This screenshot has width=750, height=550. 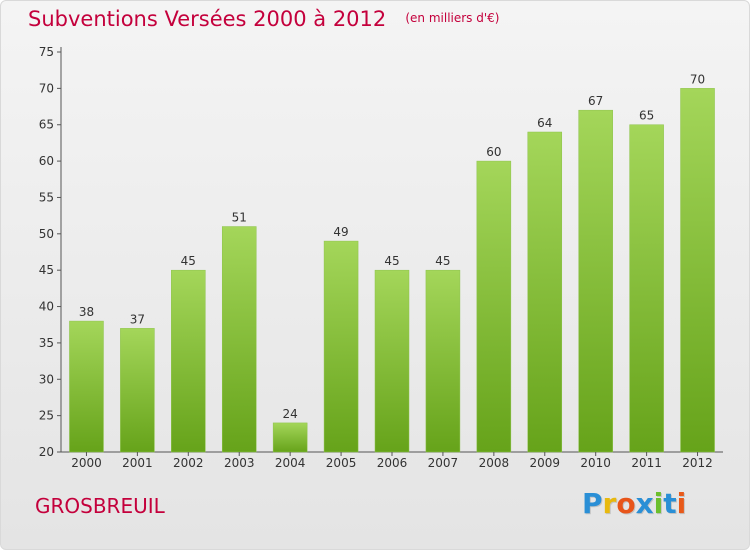 What do you see at coordinates (46, 161) in the screenshot?
I see `y-tick-label: 60` at bounding box center [46, 161].